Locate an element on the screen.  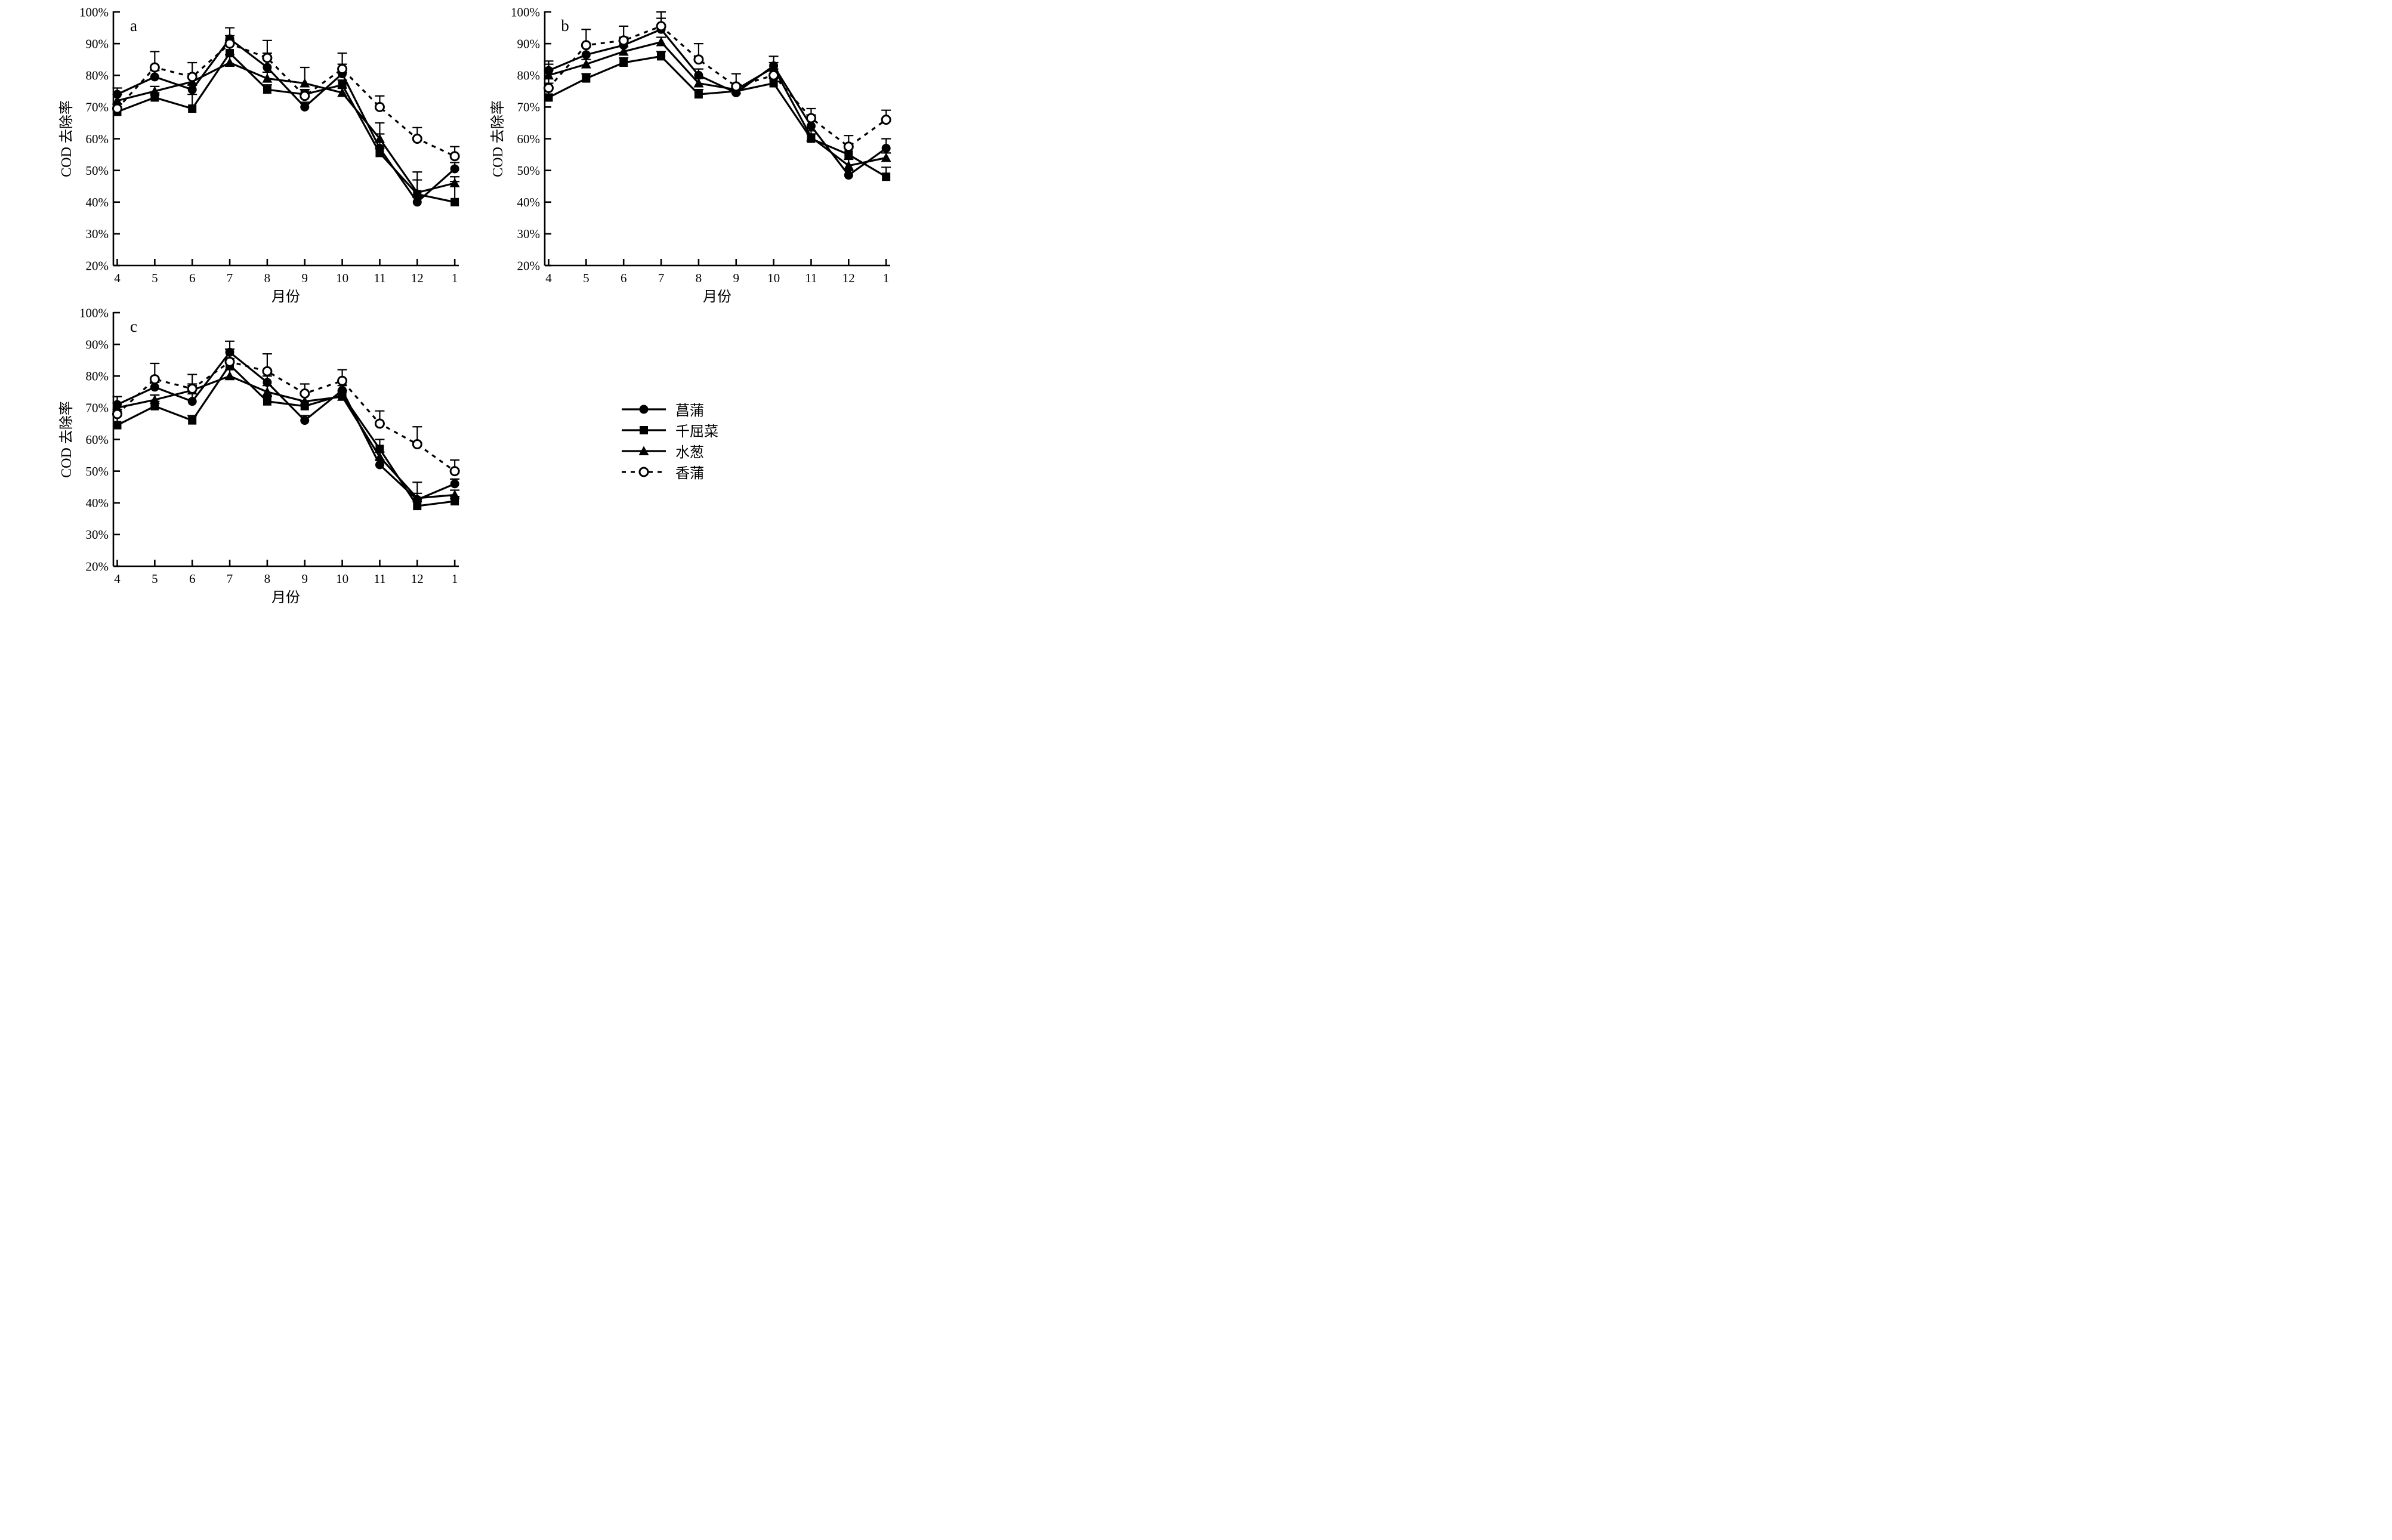
filled-circle-solid-line-icon is located at coordinates (644, 409).